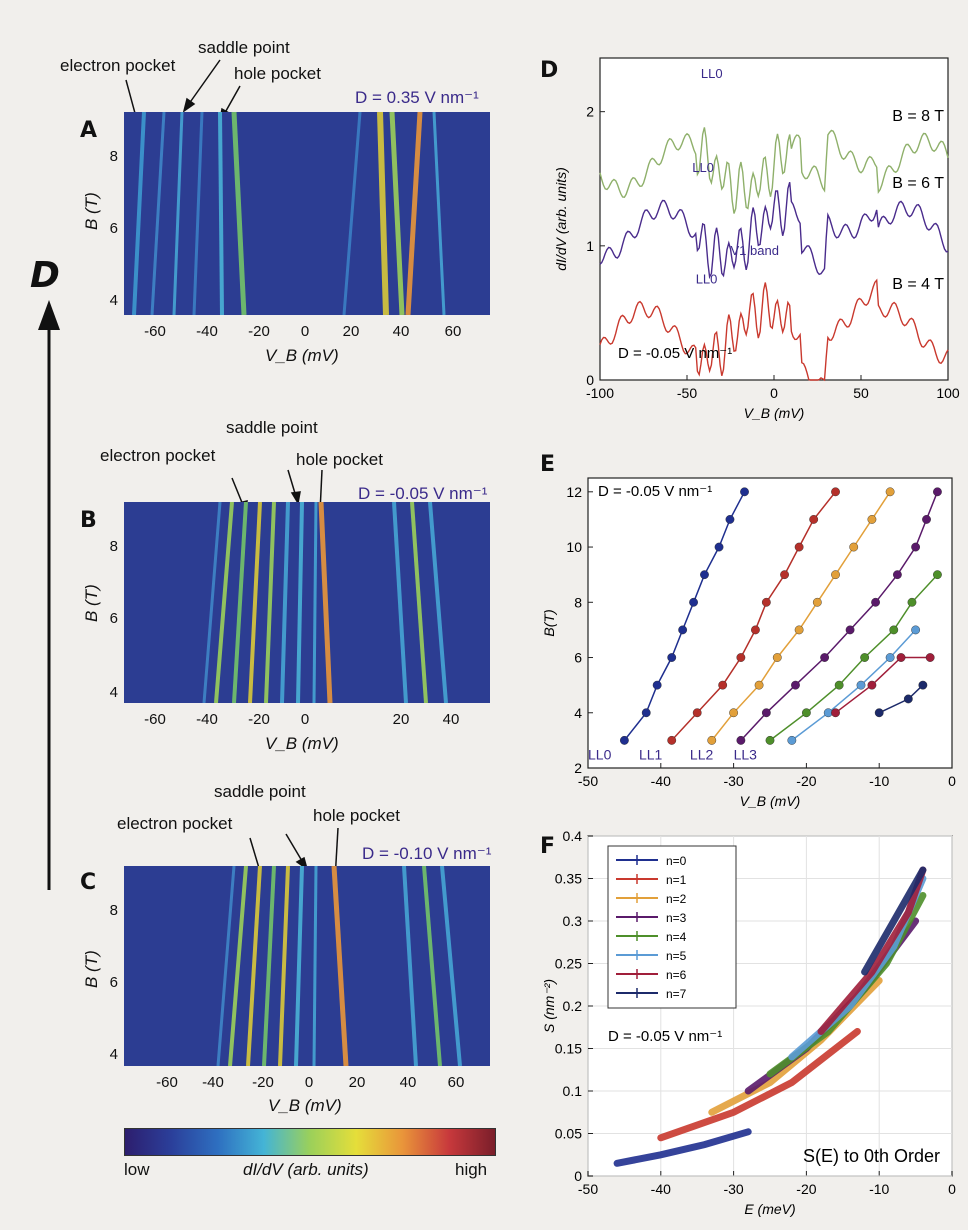  What do you see at coordinates (568, 1049) in the screenshot?
I see `y-tick-label: 0.15` at bounding box center [568, 1049].